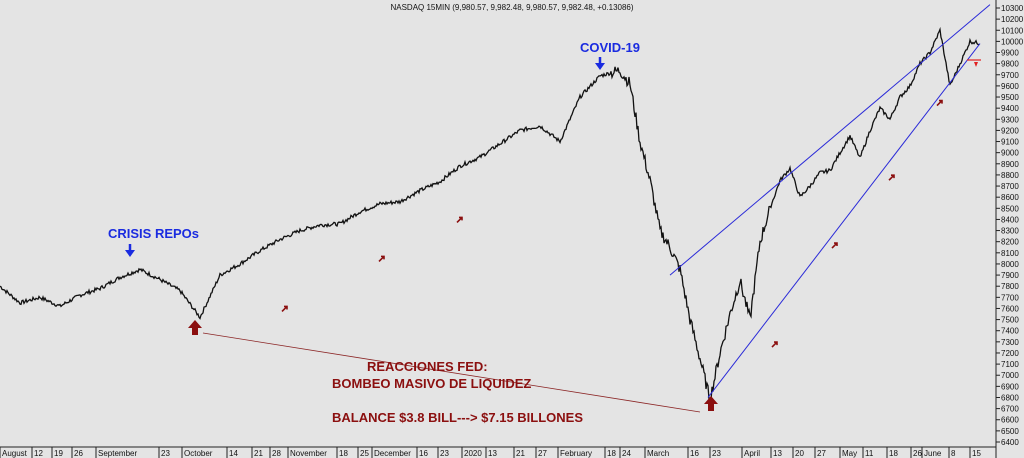 This screenshot has height=458, width=1024. What do you see at coordinates (153, 233) in the screenshot?
I see `annotation-crisis-repos: CRISIS REPOs` at bounding box center [153, 233].